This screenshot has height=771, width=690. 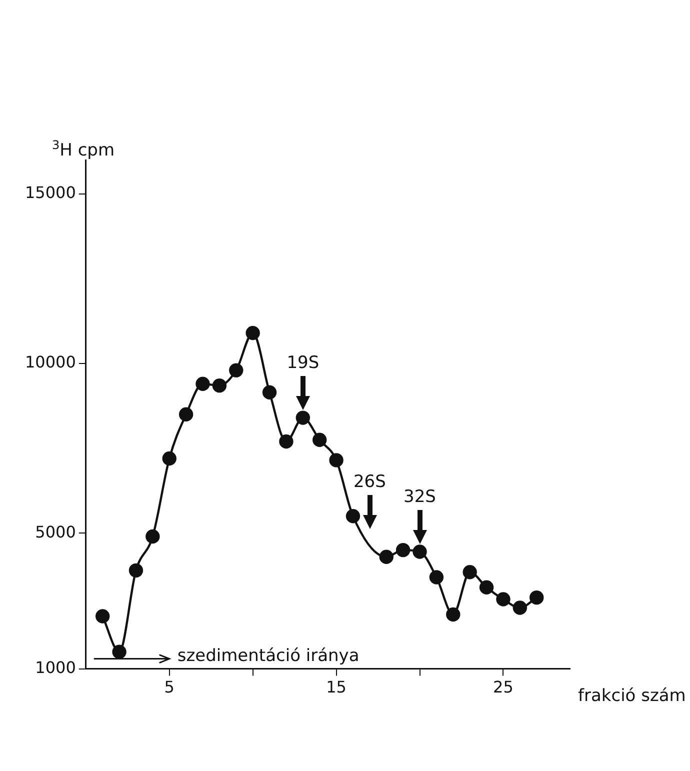 I want to click on x-axis-title: frakció szám, so click(x=632, y=696).